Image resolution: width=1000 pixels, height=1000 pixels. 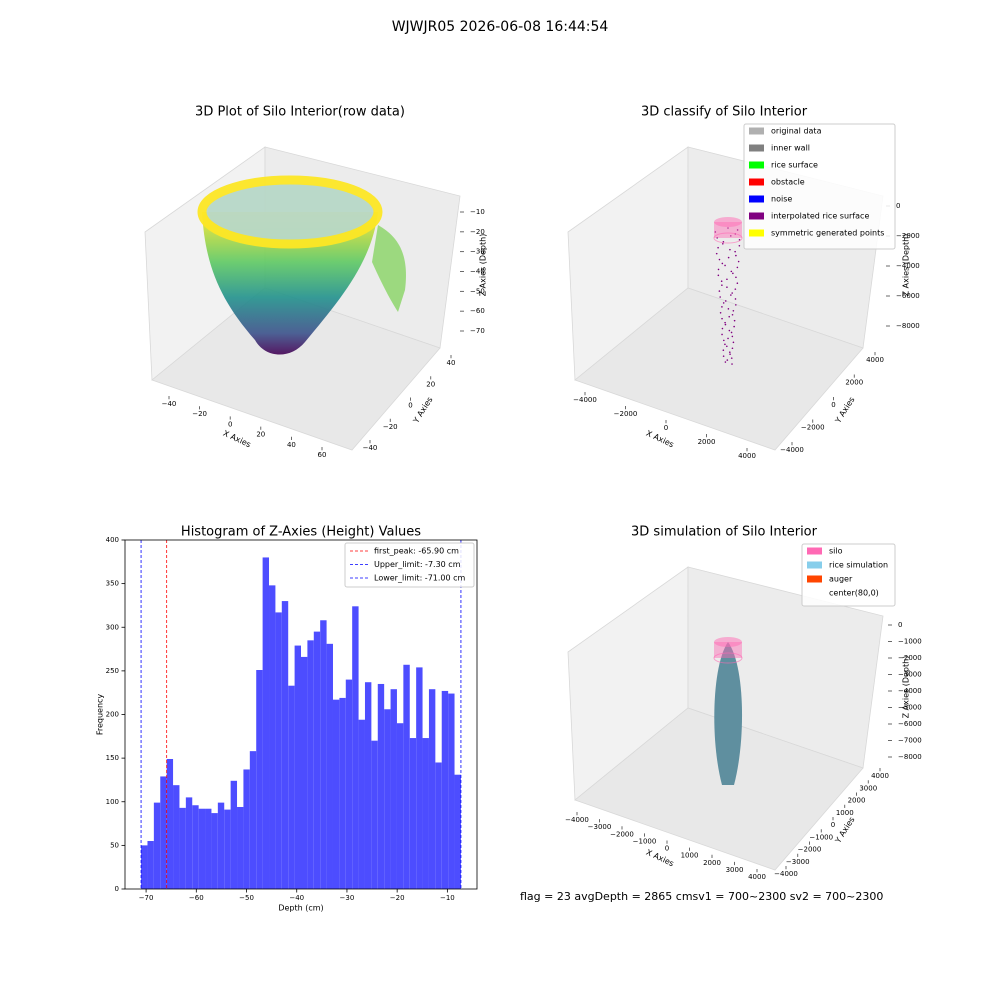 I want to click on figure-title: WJWJR05 2026-06-08 16:44:54, so click(x=500, y=27).